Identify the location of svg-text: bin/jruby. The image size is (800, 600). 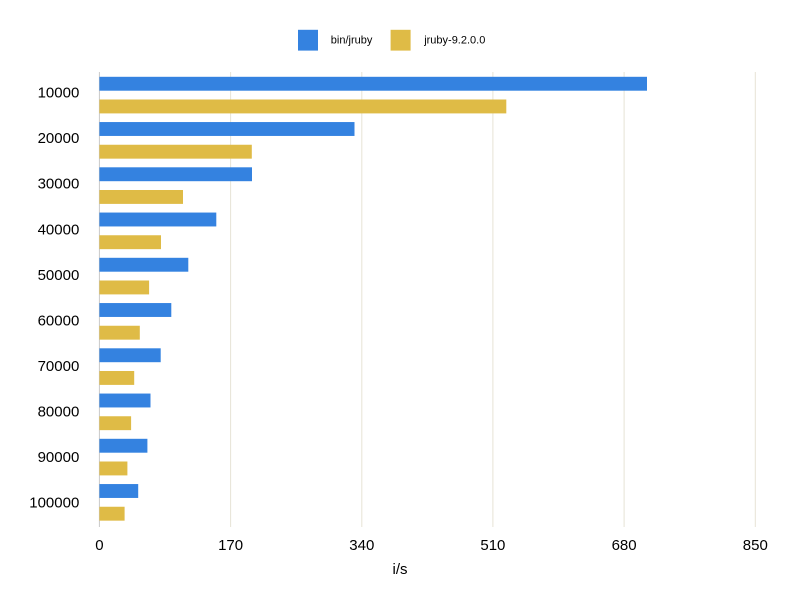
(352, 40).